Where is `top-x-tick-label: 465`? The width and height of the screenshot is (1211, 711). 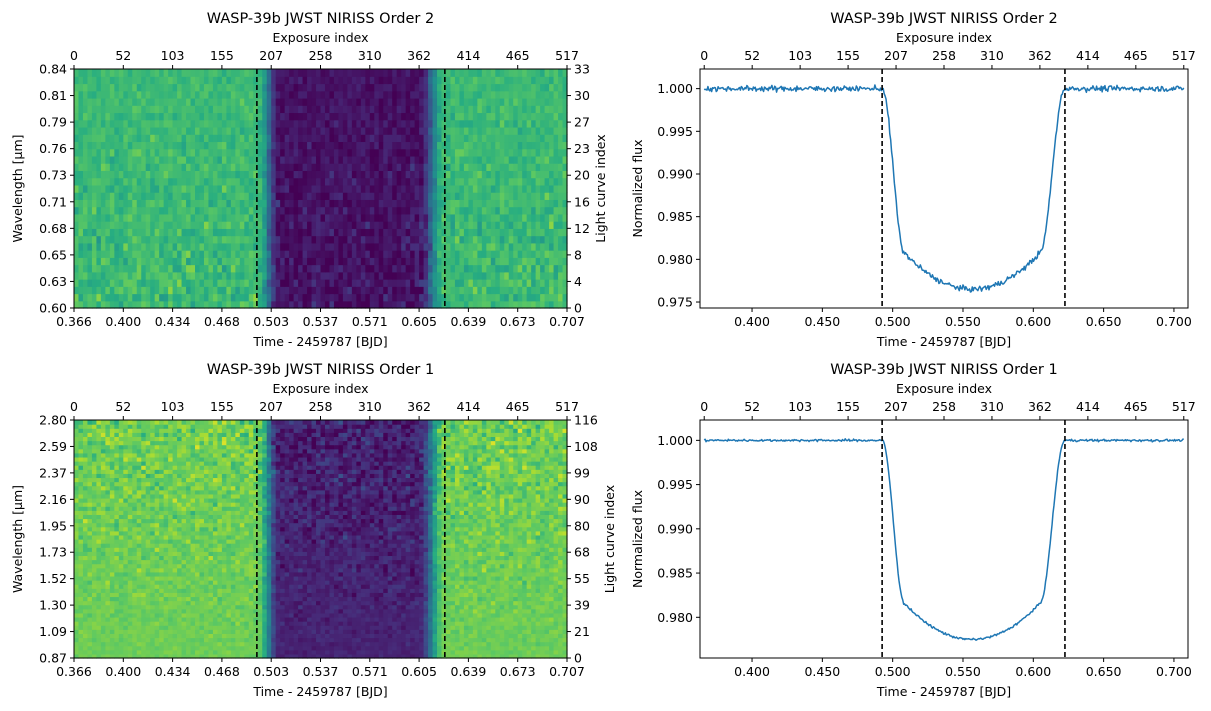 top-x-tick-label: 465 is located at coordinates (1136, 55).